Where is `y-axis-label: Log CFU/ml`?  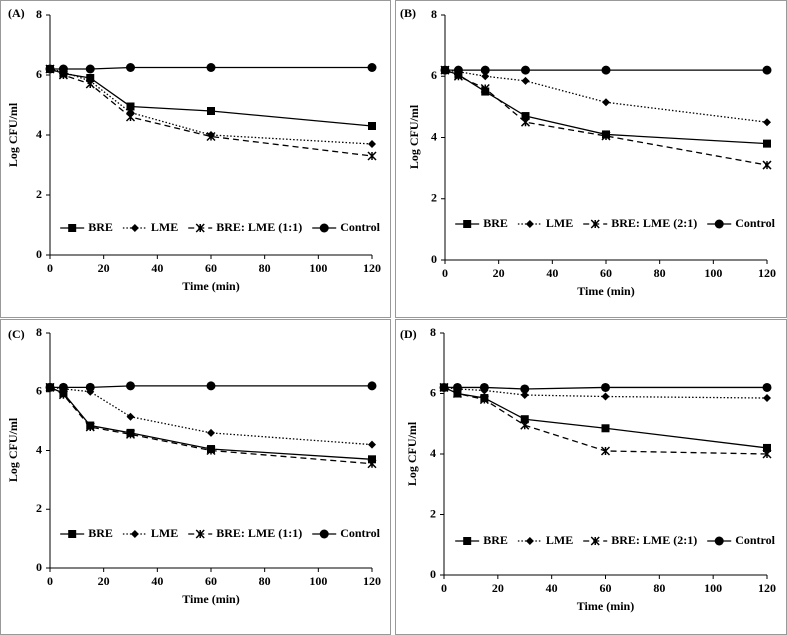 y-axis-label: Log CFU/ml is located at coordinates (13, 134).